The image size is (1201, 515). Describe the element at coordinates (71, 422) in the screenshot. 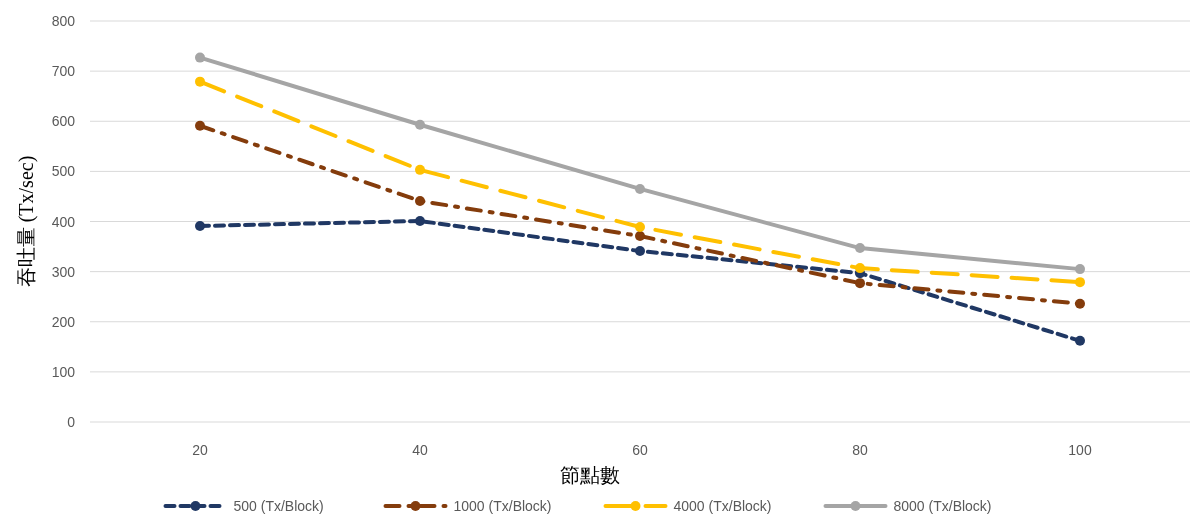

I see `y-tick-label: 0` at that location.